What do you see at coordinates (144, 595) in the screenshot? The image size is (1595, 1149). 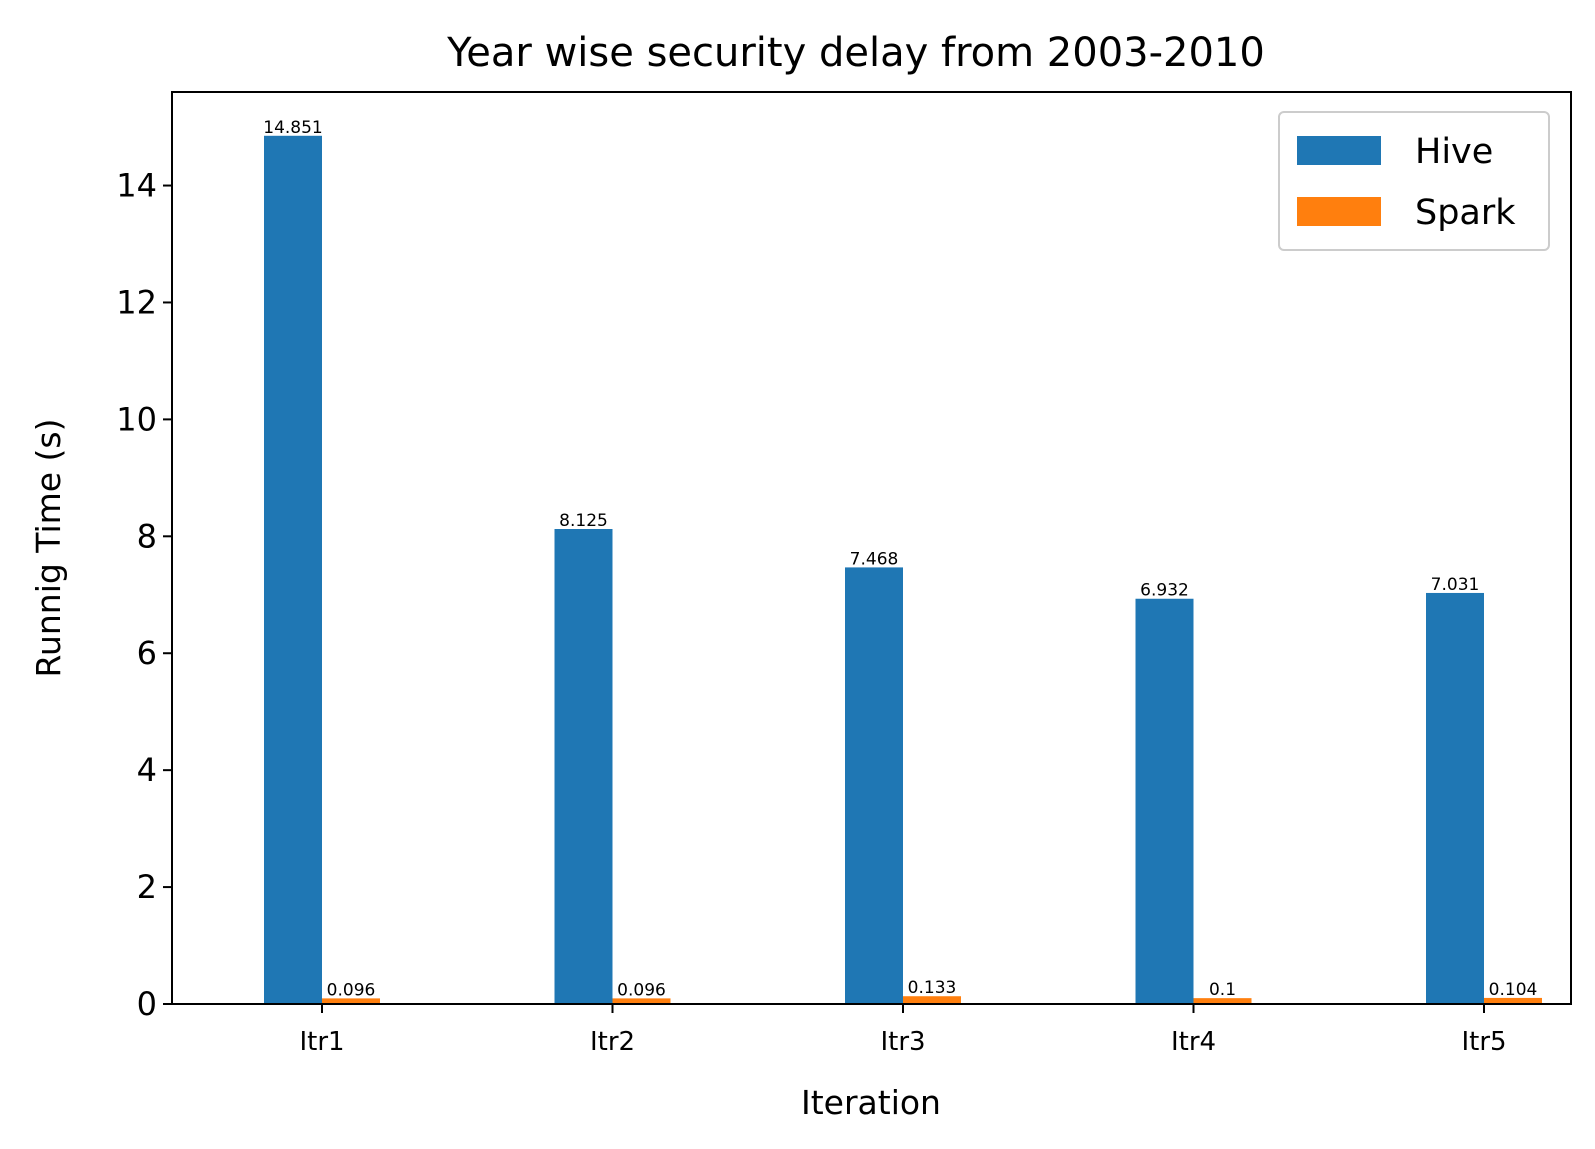 I see `y-axis: 0 2 4 6 8 10 12 14` at bounding box center [144, 595].